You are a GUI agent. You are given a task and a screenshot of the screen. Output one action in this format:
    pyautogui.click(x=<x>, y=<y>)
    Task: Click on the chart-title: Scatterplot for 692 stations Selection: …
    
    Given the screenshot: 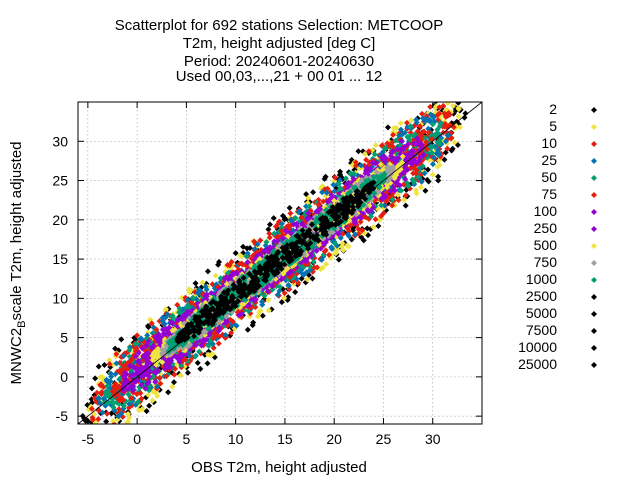 What is the action you would take?
    pyautogui.click(x=279, y=51)
    